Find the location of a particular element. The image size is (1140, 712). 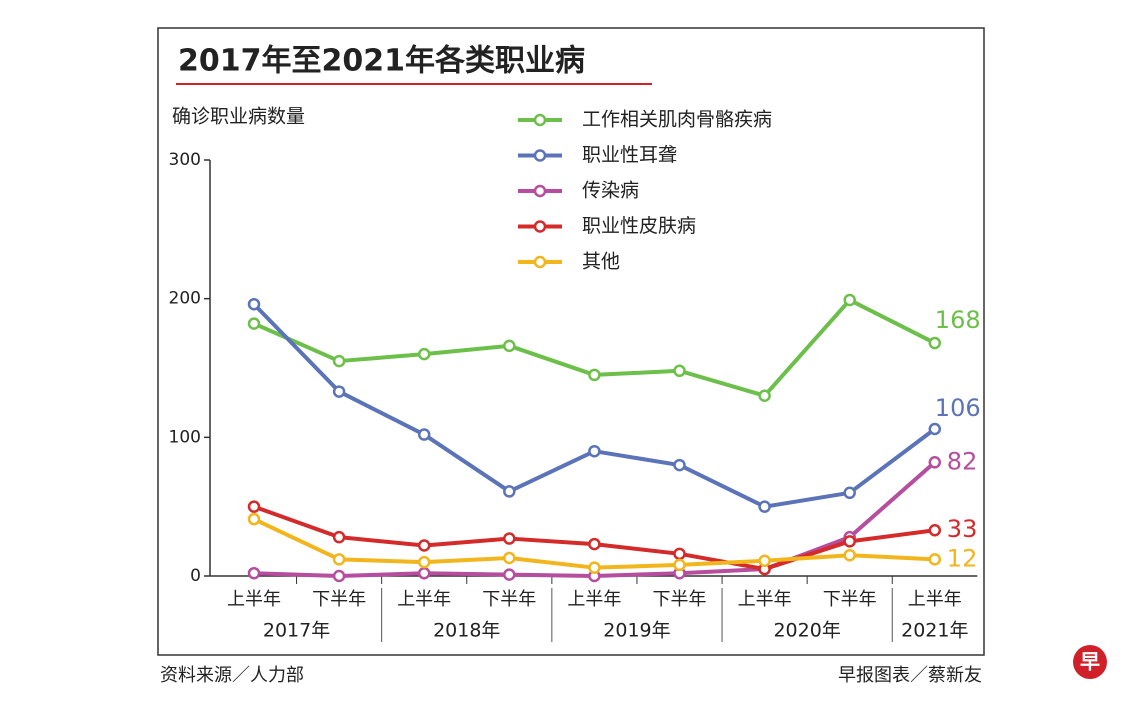

x-group-label: 2017年 is located at coordinates (296, 631).